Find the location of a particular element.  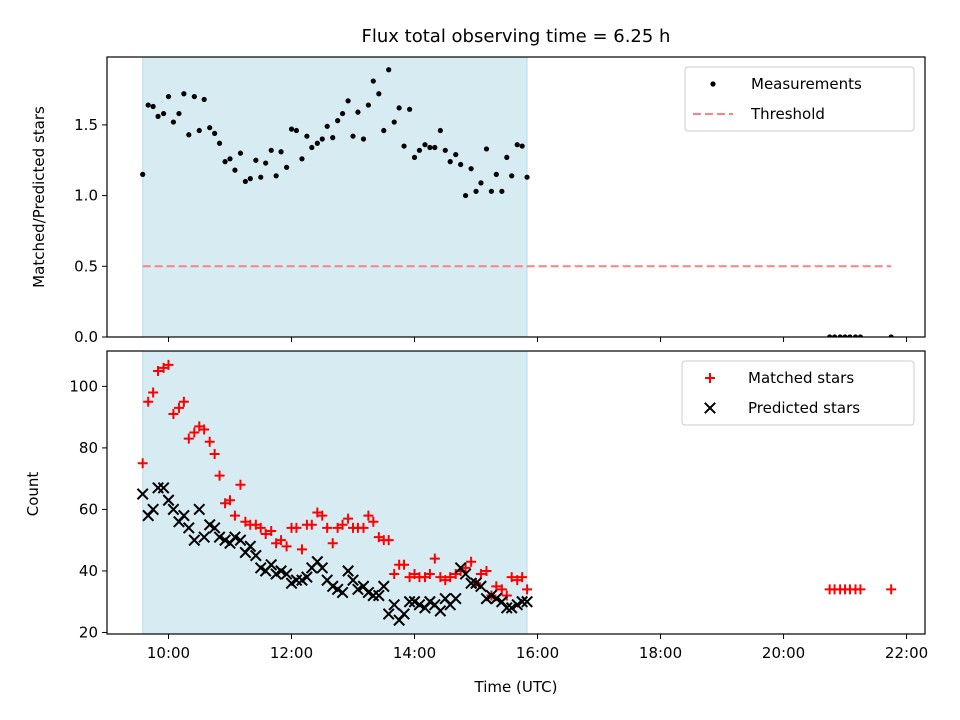

legend: Matched stars Predicted stars is located at coordinates (798, 393).